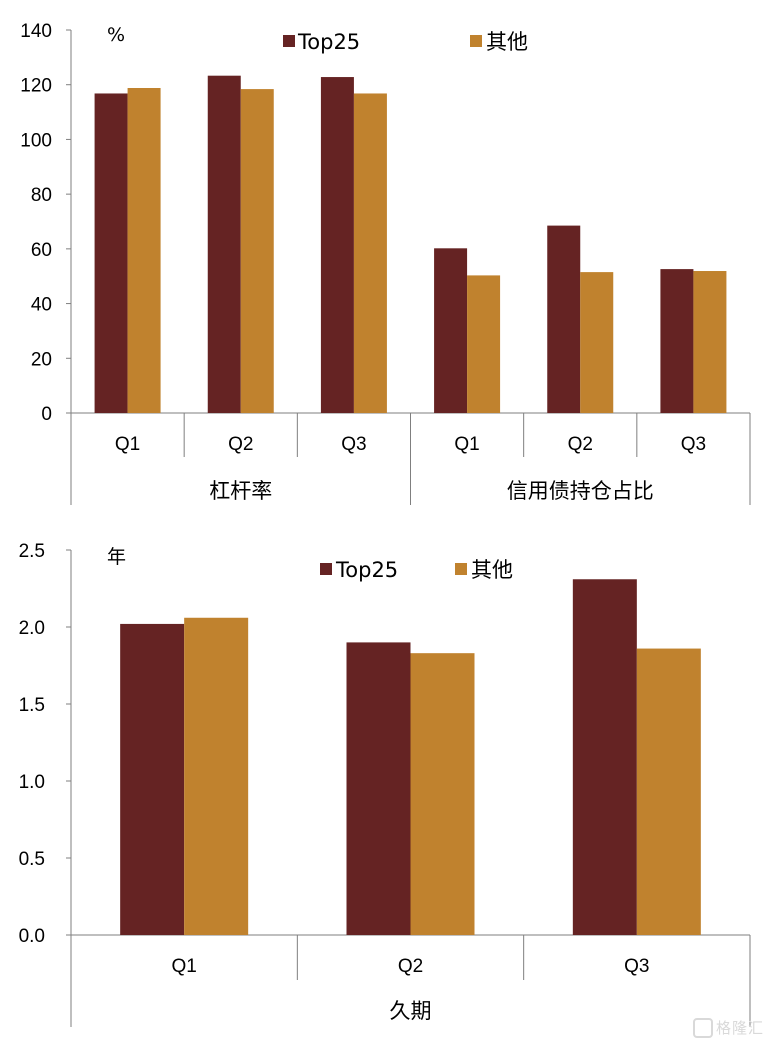 This screenshot has height=1042, width=772. Describe the element at coordinates (41, 305) in the screenshot. I see `y-tick-label: 40` at that location.